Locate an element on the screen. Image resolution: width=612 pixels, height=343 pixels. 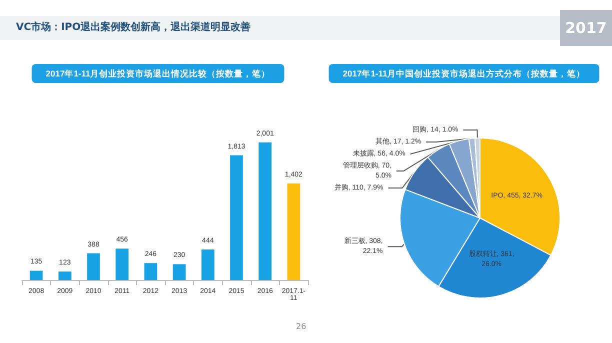
chart-title: 2017年1-11月中国创业投资市场退出方式分布（按数量，笔） is located at coordinates (464, 73).